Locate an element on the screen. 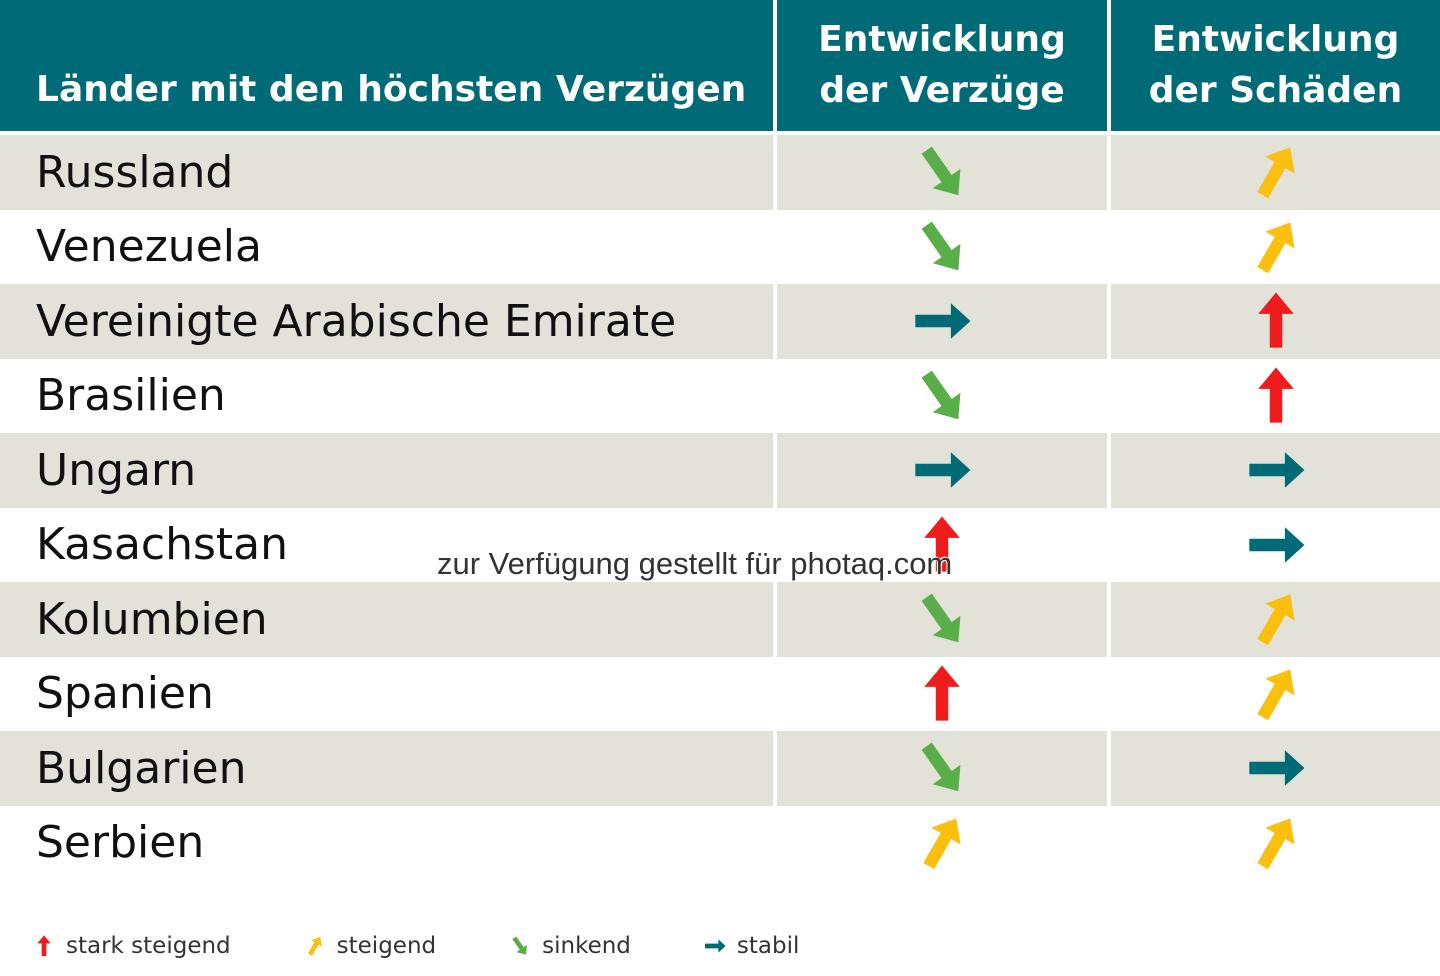 The height and width of the screenshot is (976, 1440). country-name: Bulgarien is located at coordinates (141, 768).